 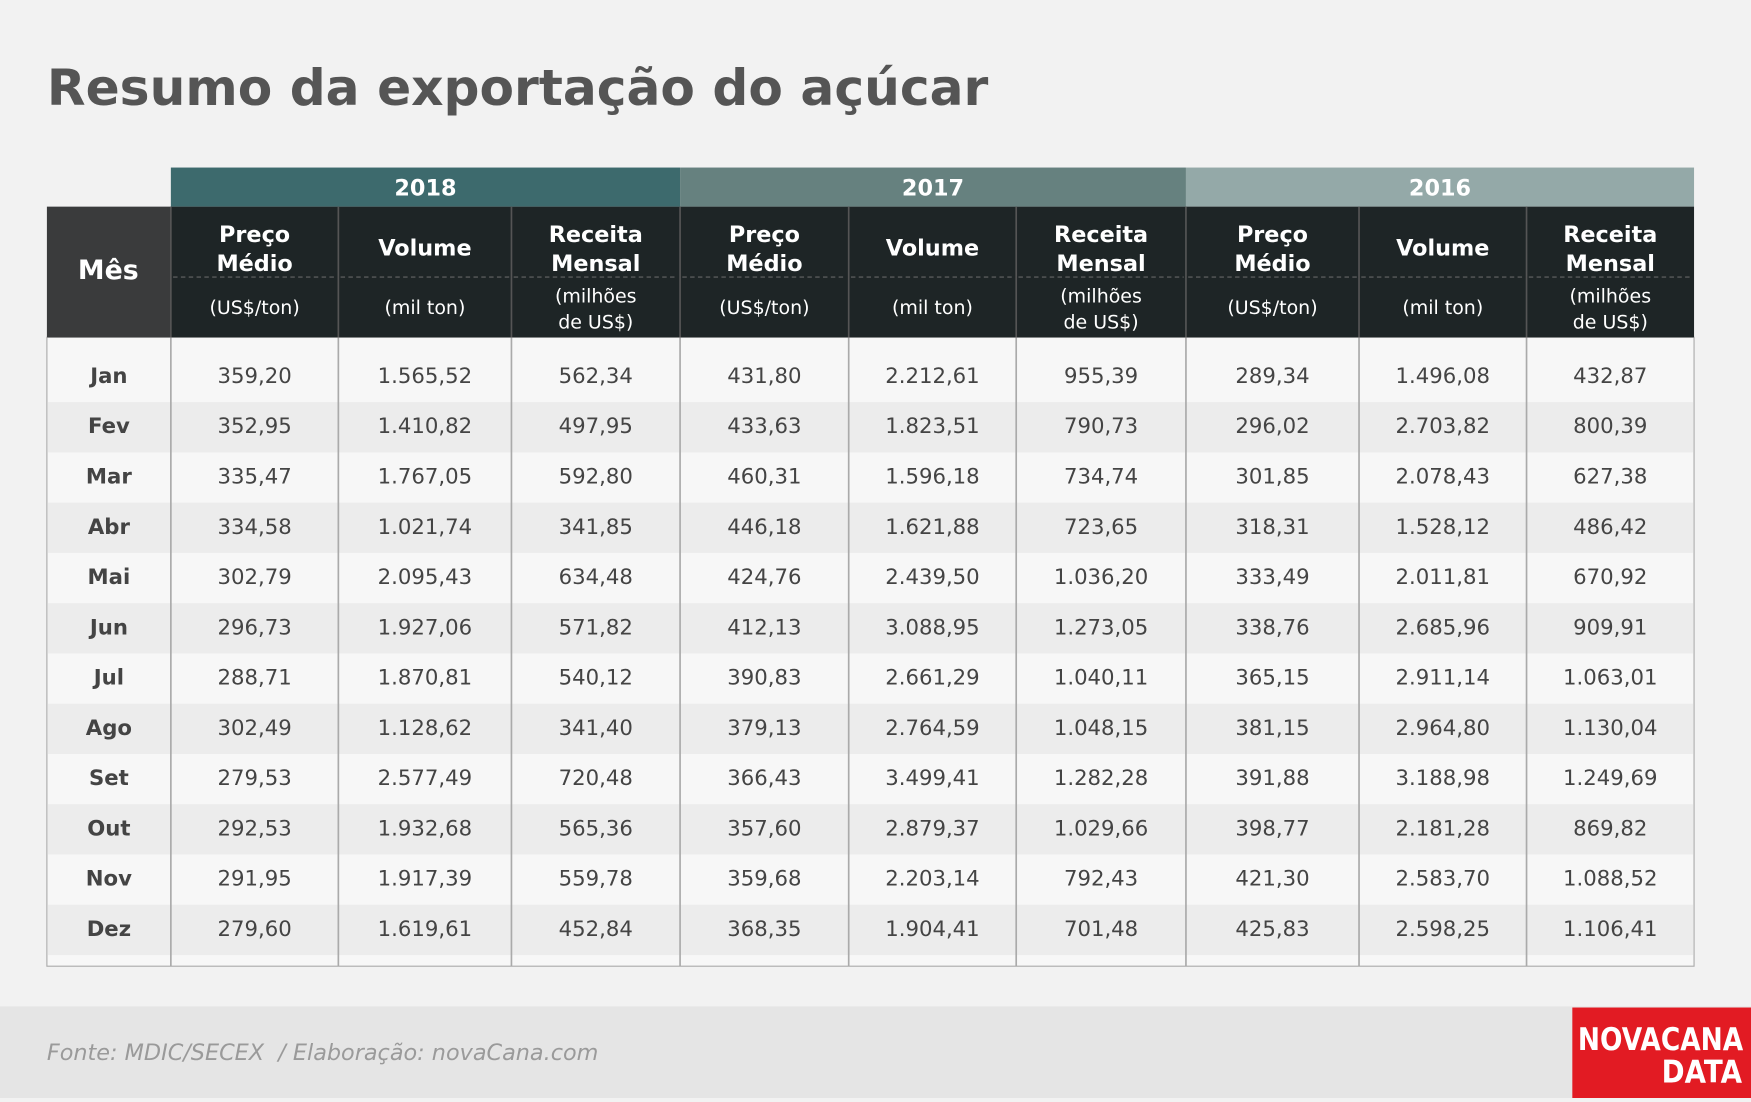 I want to click on value-cell: 1.040,11, so click(x=1101, y=678).